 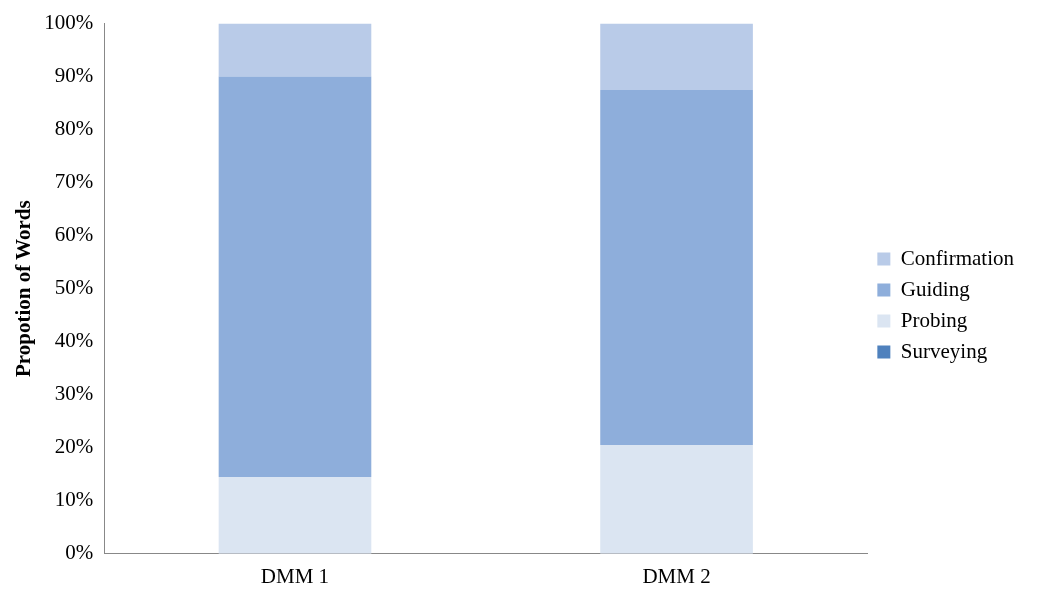 What do you see at coordinates (935, 288) in the screenshot?
I see `legend-label: Guiding` at bounding box center [935, 288].